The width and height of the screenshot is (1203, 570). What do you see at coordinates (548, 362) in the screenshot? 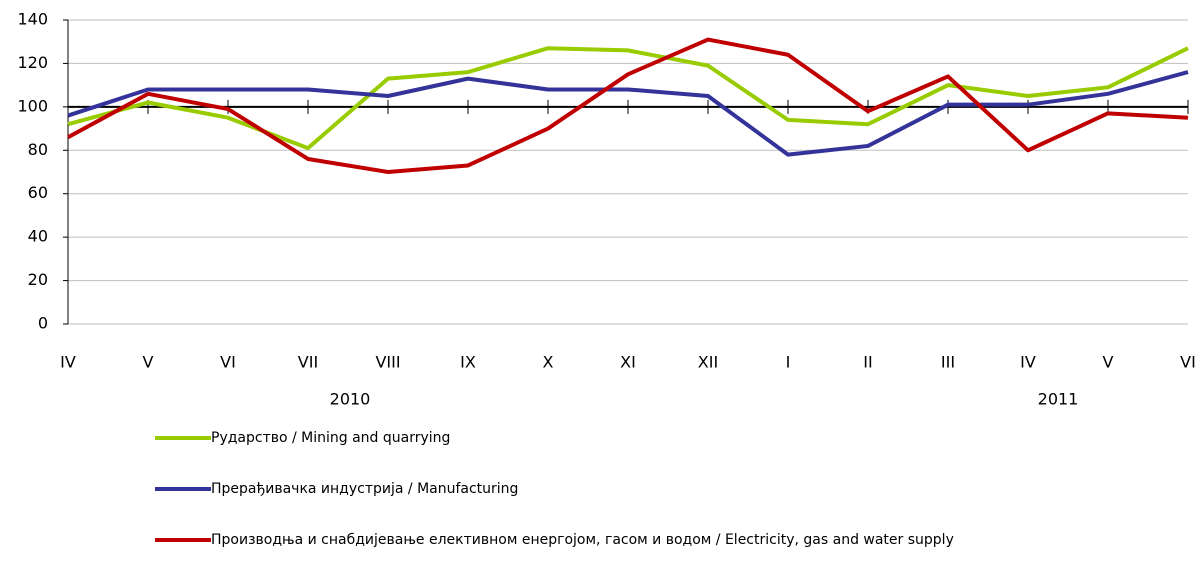
I see `x-tick-label: X` at bounding box center [548, 362].